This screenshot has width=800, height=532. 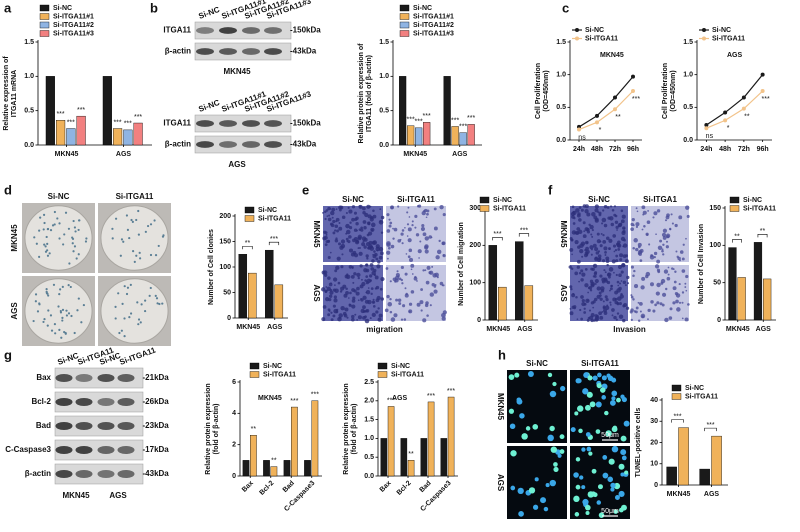 I want to click on x-tick-label: 96h, so click(x=633, y=149).